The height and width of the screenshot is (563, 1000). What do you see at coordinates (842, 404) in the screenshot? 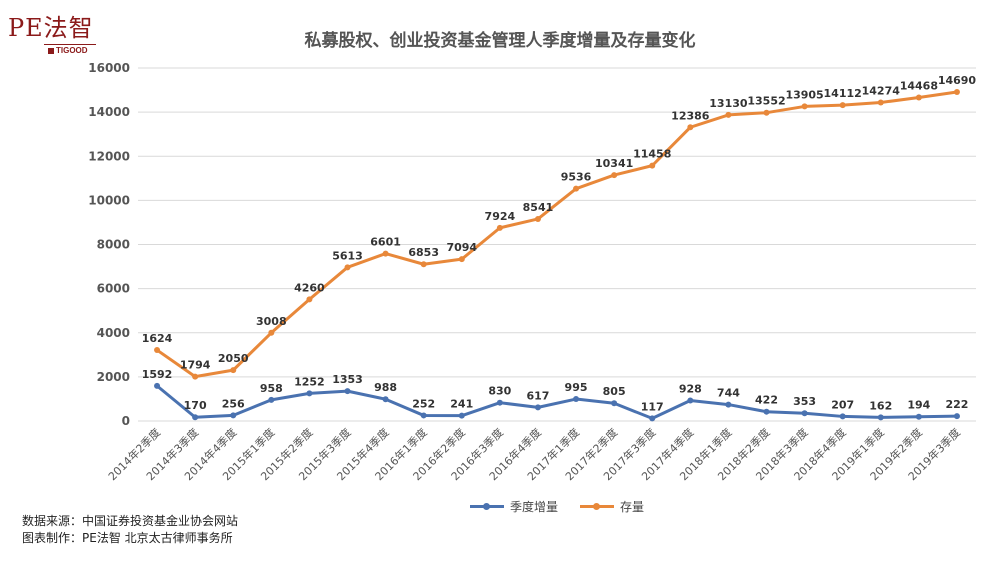
I see `data-label: 207` at bounding box center [842, 404].